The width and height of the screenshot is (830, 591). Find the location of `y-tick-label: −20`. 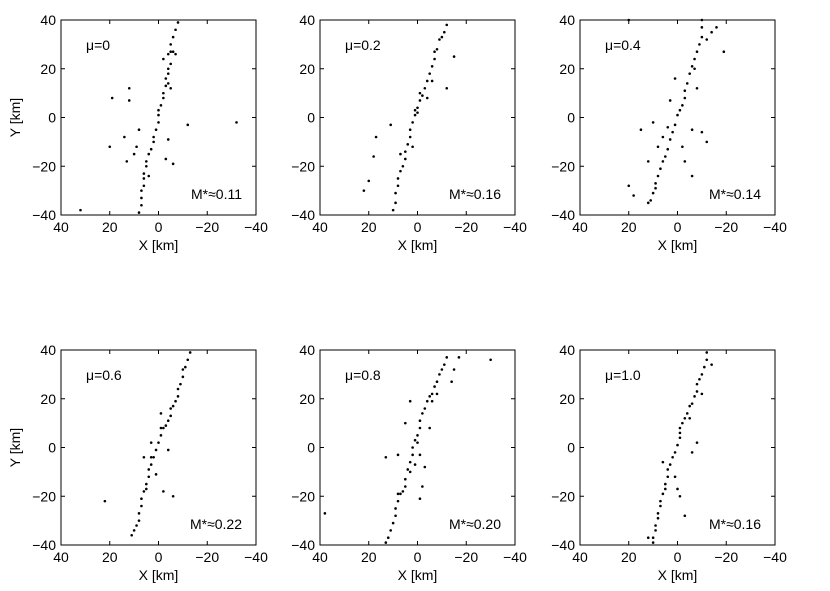

y-tick-label: −20 is located at coordinates (563, 166).